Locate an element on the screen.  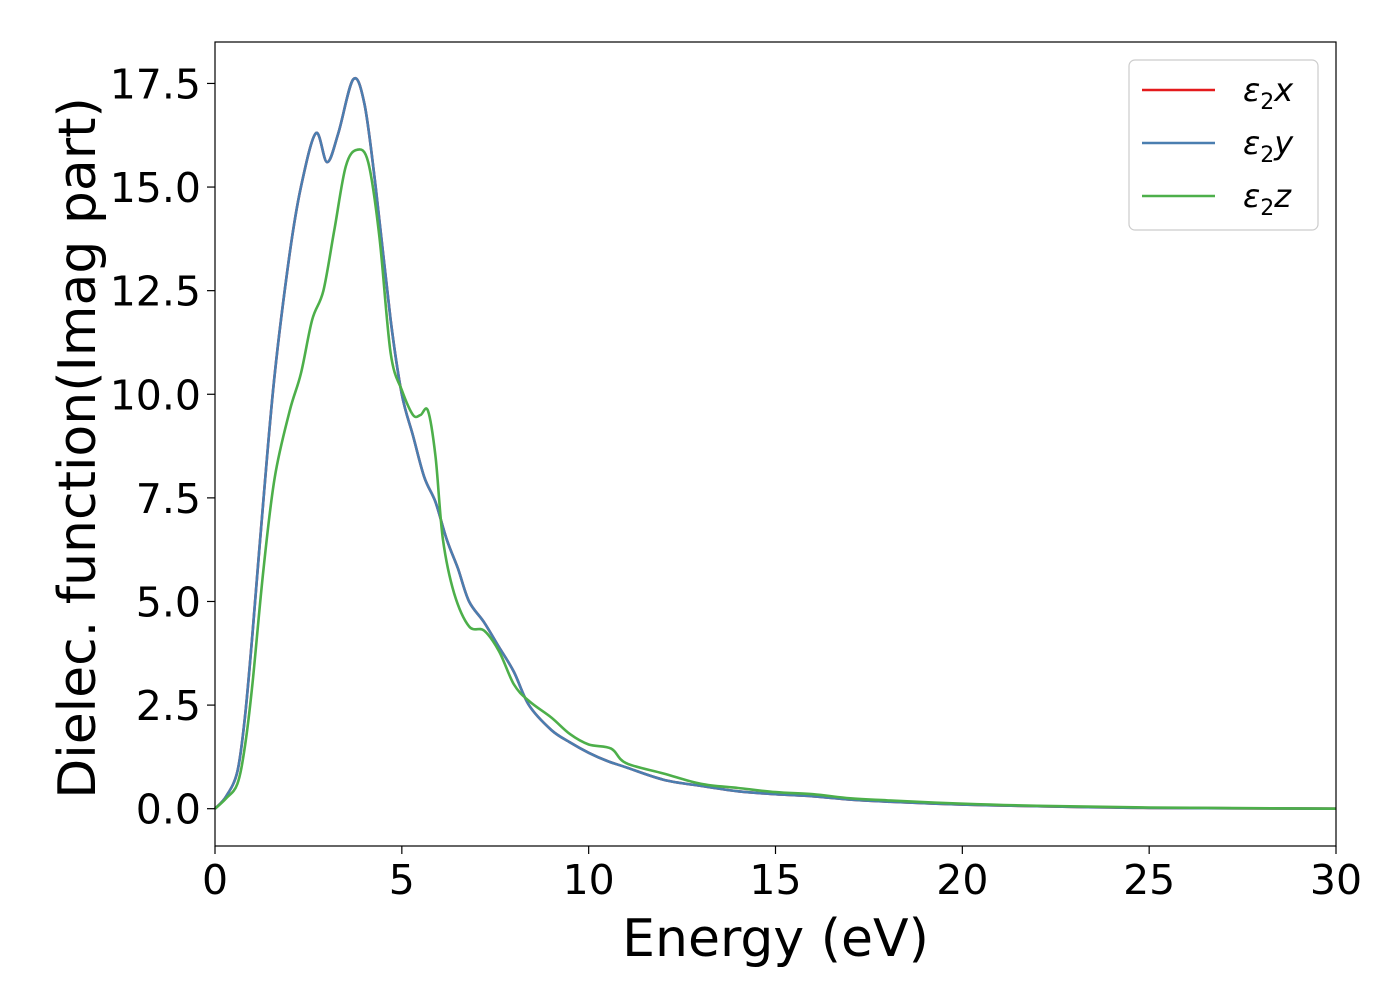
x-tick-label: 10 is located at coordinates (589, 880).